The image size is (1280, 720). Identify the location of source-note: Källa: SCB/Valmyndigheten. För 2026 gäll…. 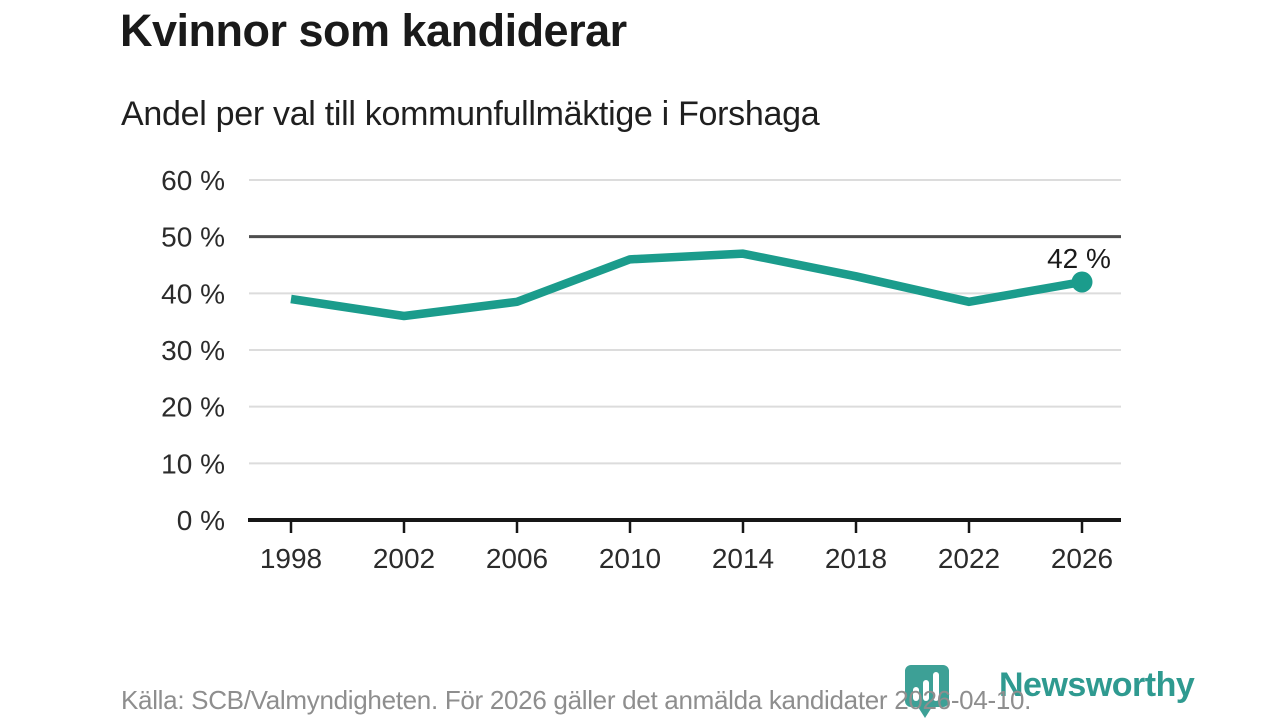
(576, 700).